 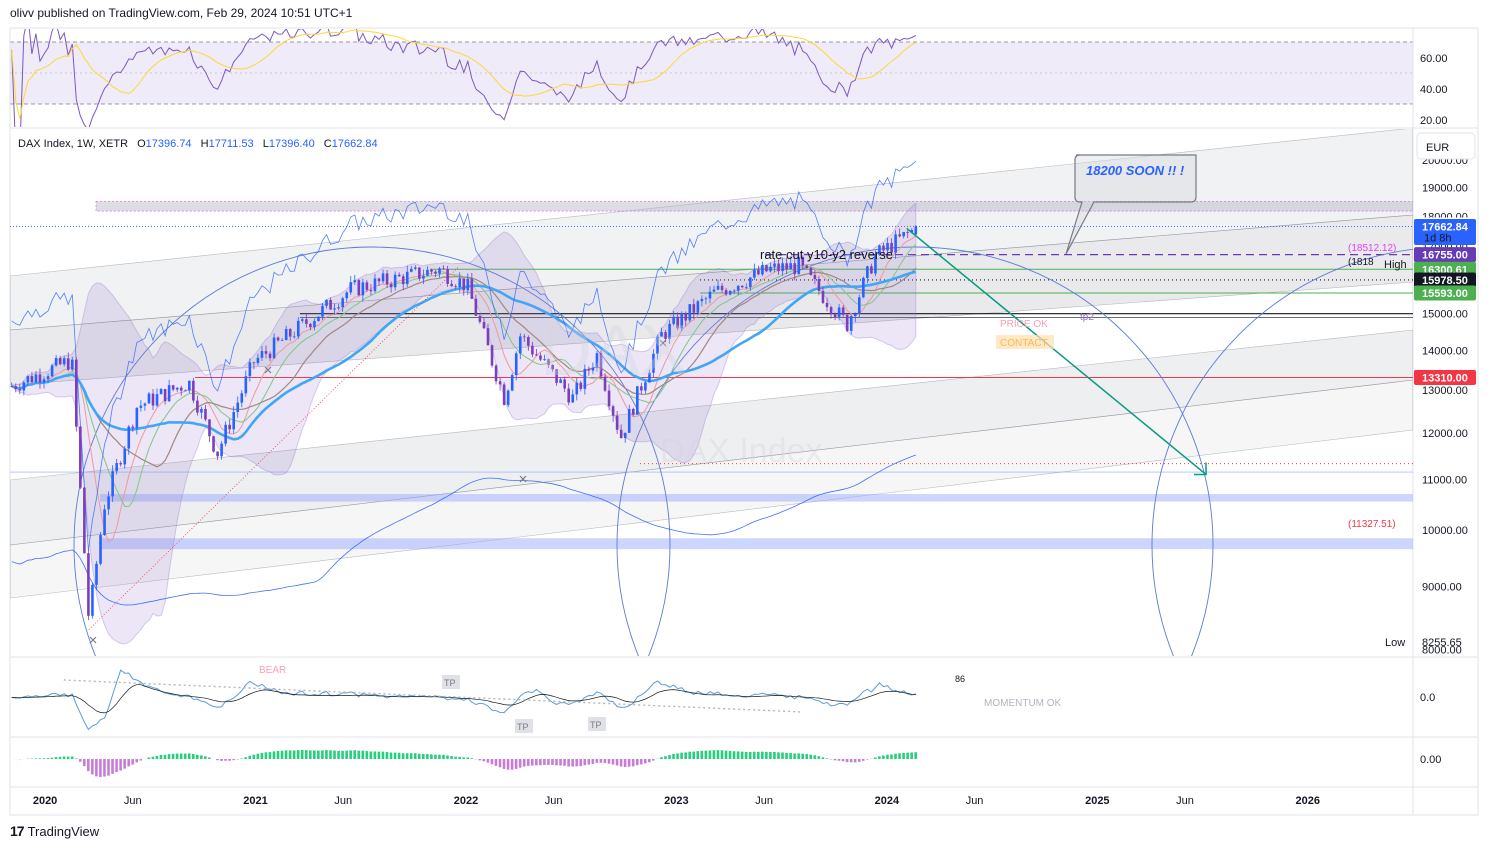 I want to click on tradingview-logo-icon: 17, so click(x=17, y=831).